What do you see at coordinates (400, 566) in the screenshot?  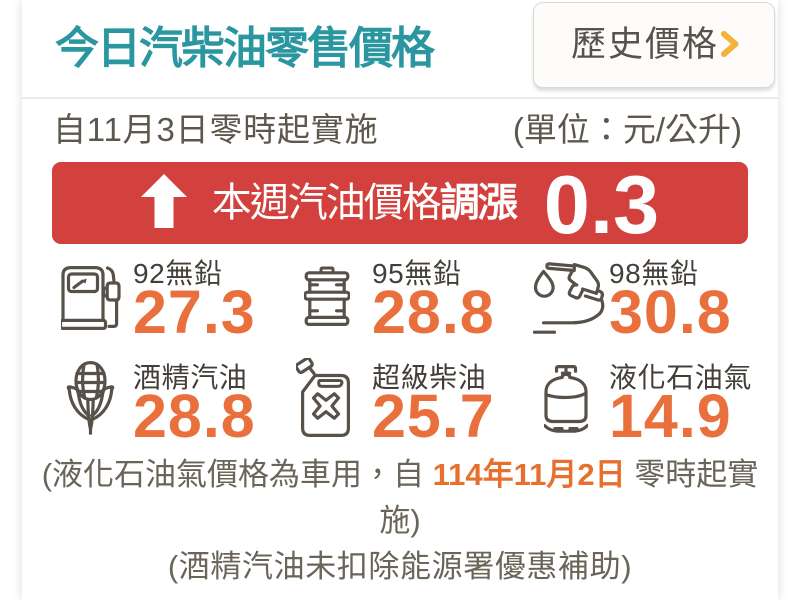 I see `alcohol-gasoline-note: (酒精汽油未扣除能源署優惠補助)` at bounding box center [400, 566].